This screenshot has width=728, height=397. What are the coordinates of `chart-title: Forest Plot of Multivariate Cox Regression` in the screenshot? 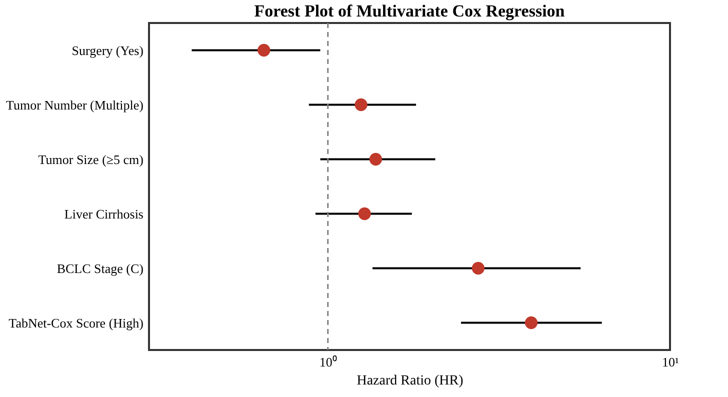 It's located at (410, 10).